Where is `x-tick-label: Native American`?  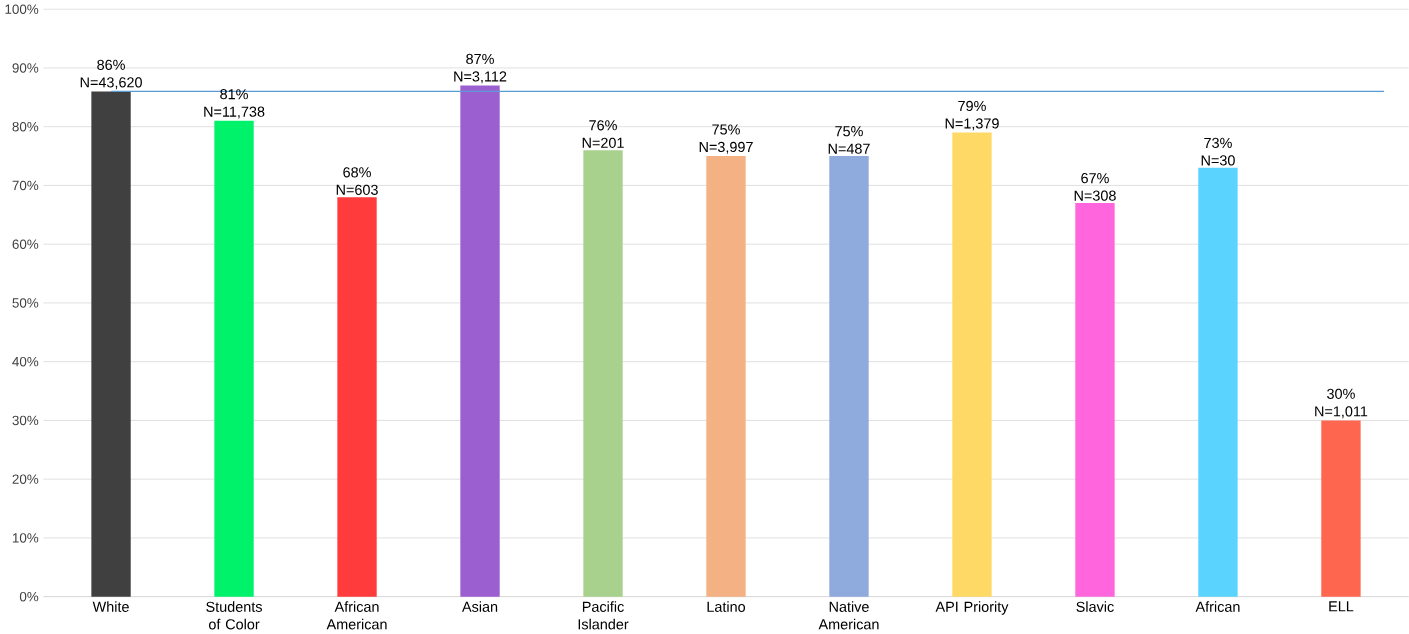
x-tick-label: Native American is located at coordinates (848, 615).